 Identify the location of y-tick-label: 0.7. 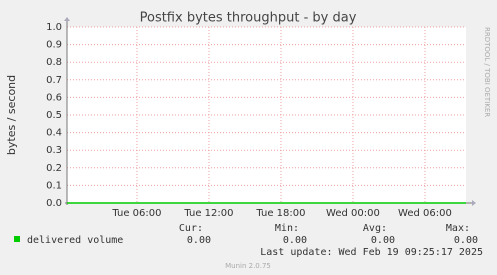
(54, 80).